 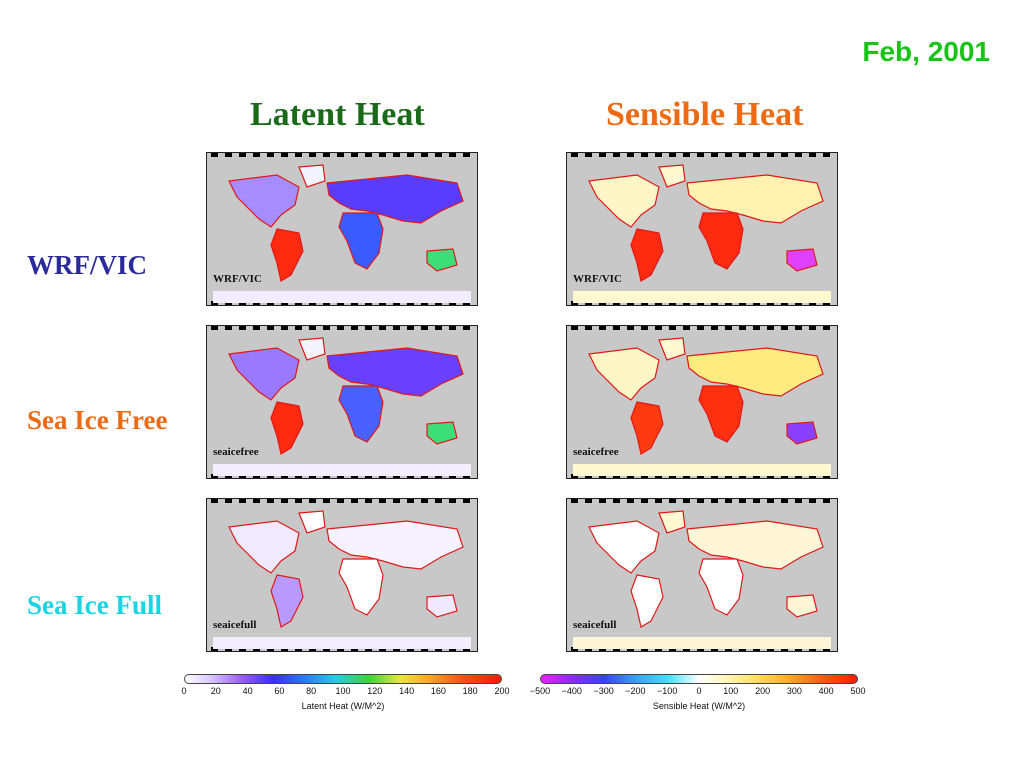 What do you see at coordinates (407, 691) in the screenshot?
I see `colorbar-tick-label: 140` at bounding box center [407, 691].